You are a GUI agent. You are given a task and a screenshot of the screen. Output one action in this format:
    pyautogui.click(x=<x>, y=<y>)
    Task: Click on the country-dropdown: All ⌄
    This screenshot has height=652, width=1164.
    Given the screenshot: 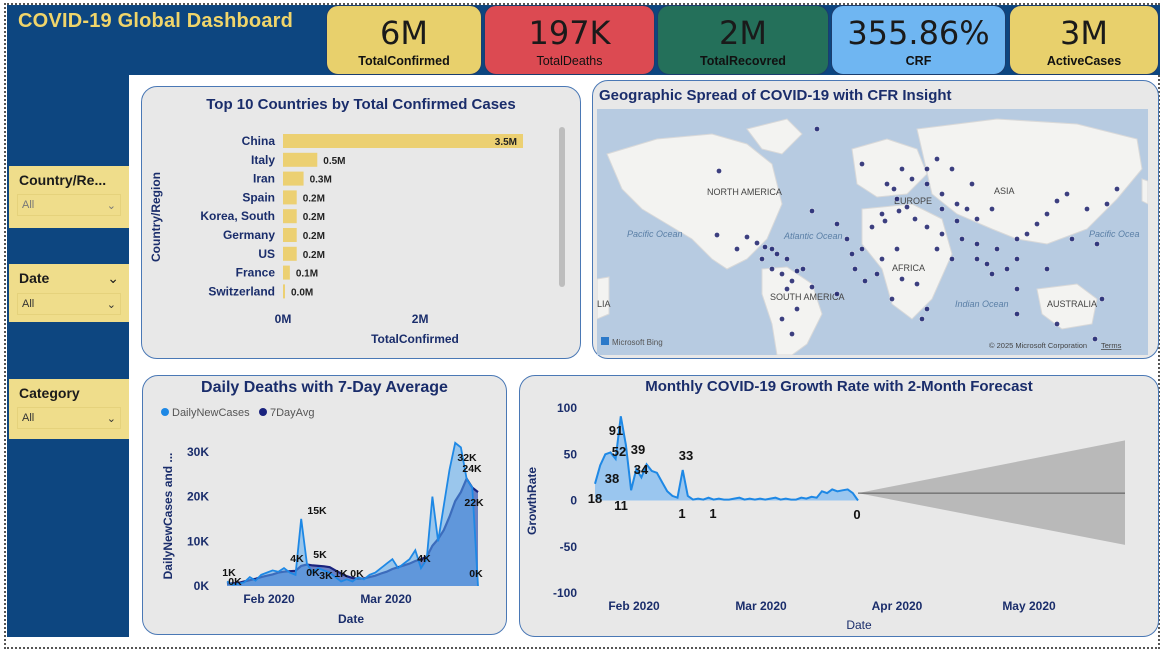 What is the action you would take?
    pyautogui.click(x=69, y=205)
    